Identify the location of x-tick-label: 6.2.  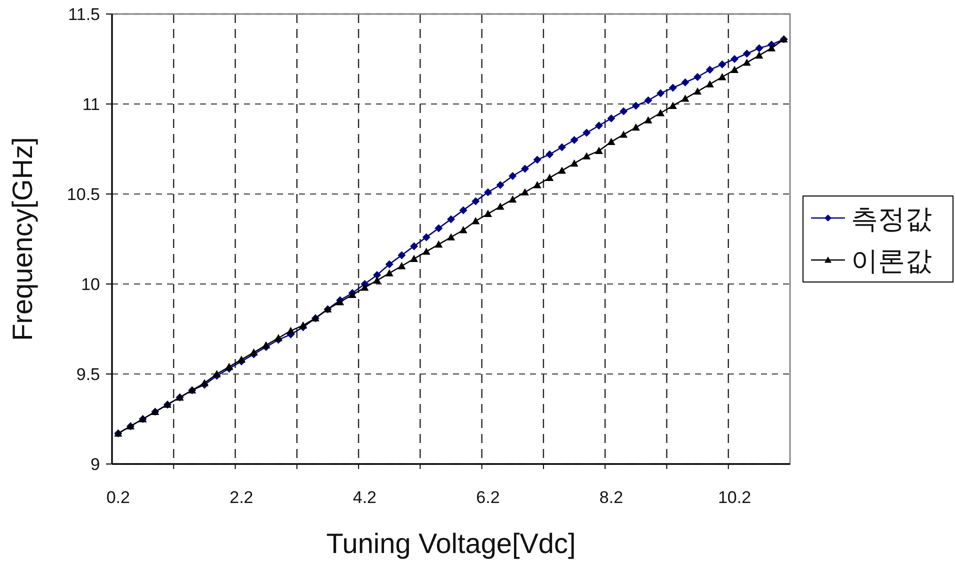
(488, 497).